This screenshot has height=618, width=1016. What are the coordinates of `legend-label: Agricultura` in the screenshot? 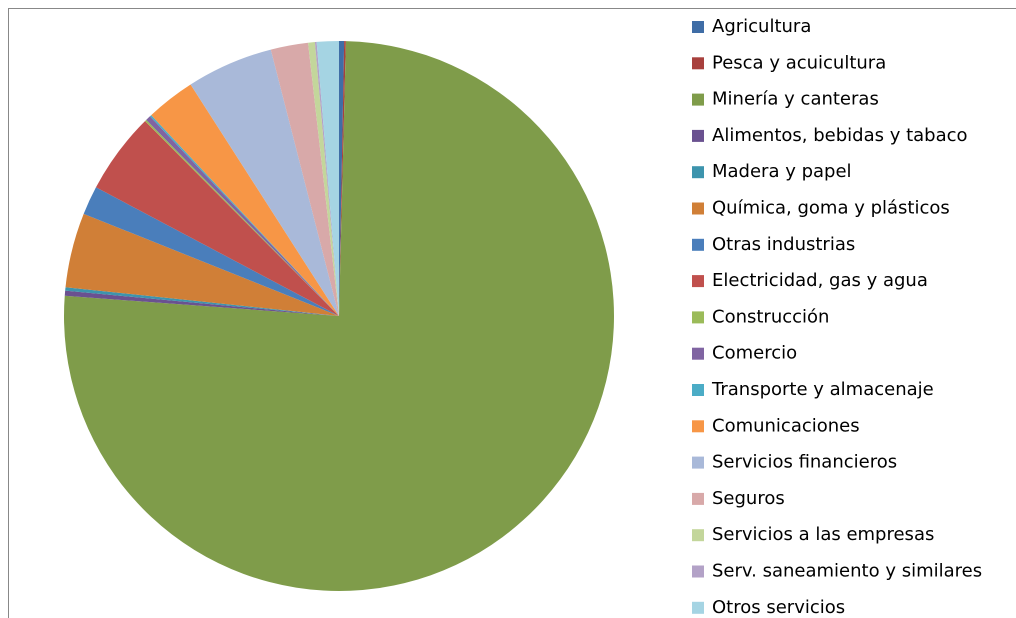 It's located at (761, 26).